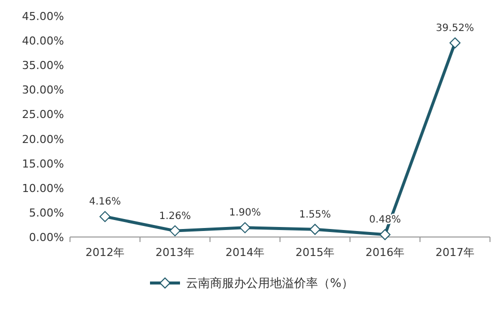 The image size is (498, 310). What do you see at coordinates (270, 283) in the screenshot?
I see `legend-text: 云南商服办公用地溢价率（%）` at bounding box center [270, 283].